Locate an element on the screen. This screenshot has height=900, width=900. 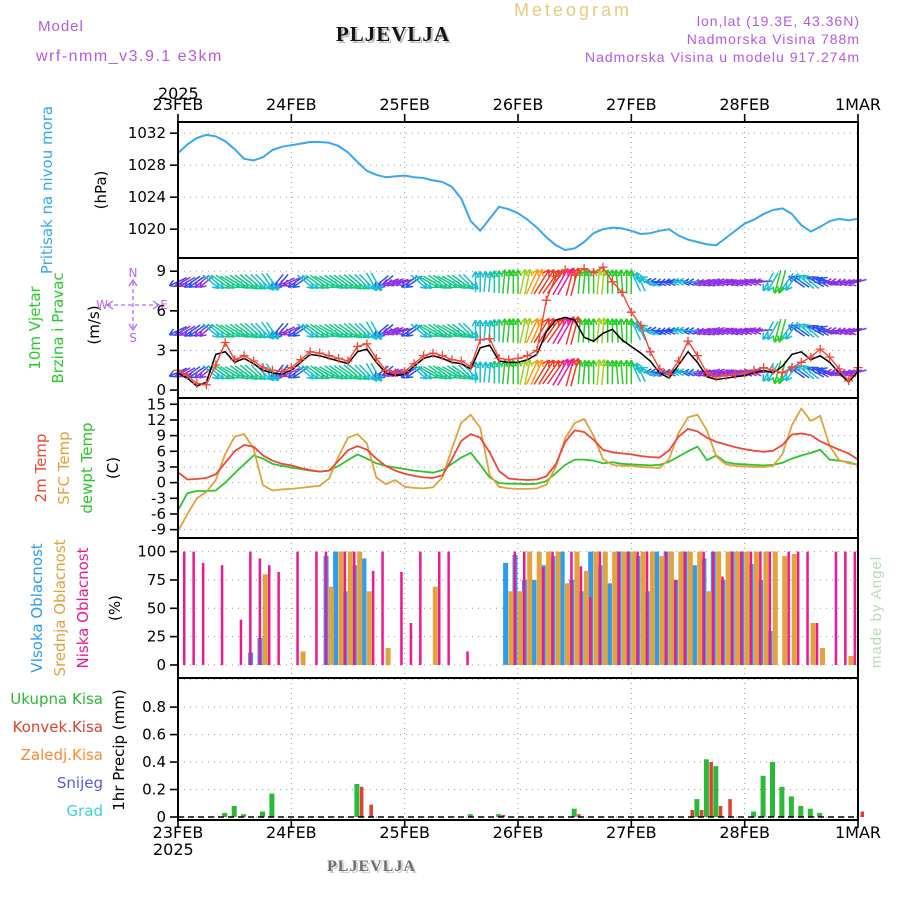
page-title: PLJEVLJA is located at coordinates (393, 34).